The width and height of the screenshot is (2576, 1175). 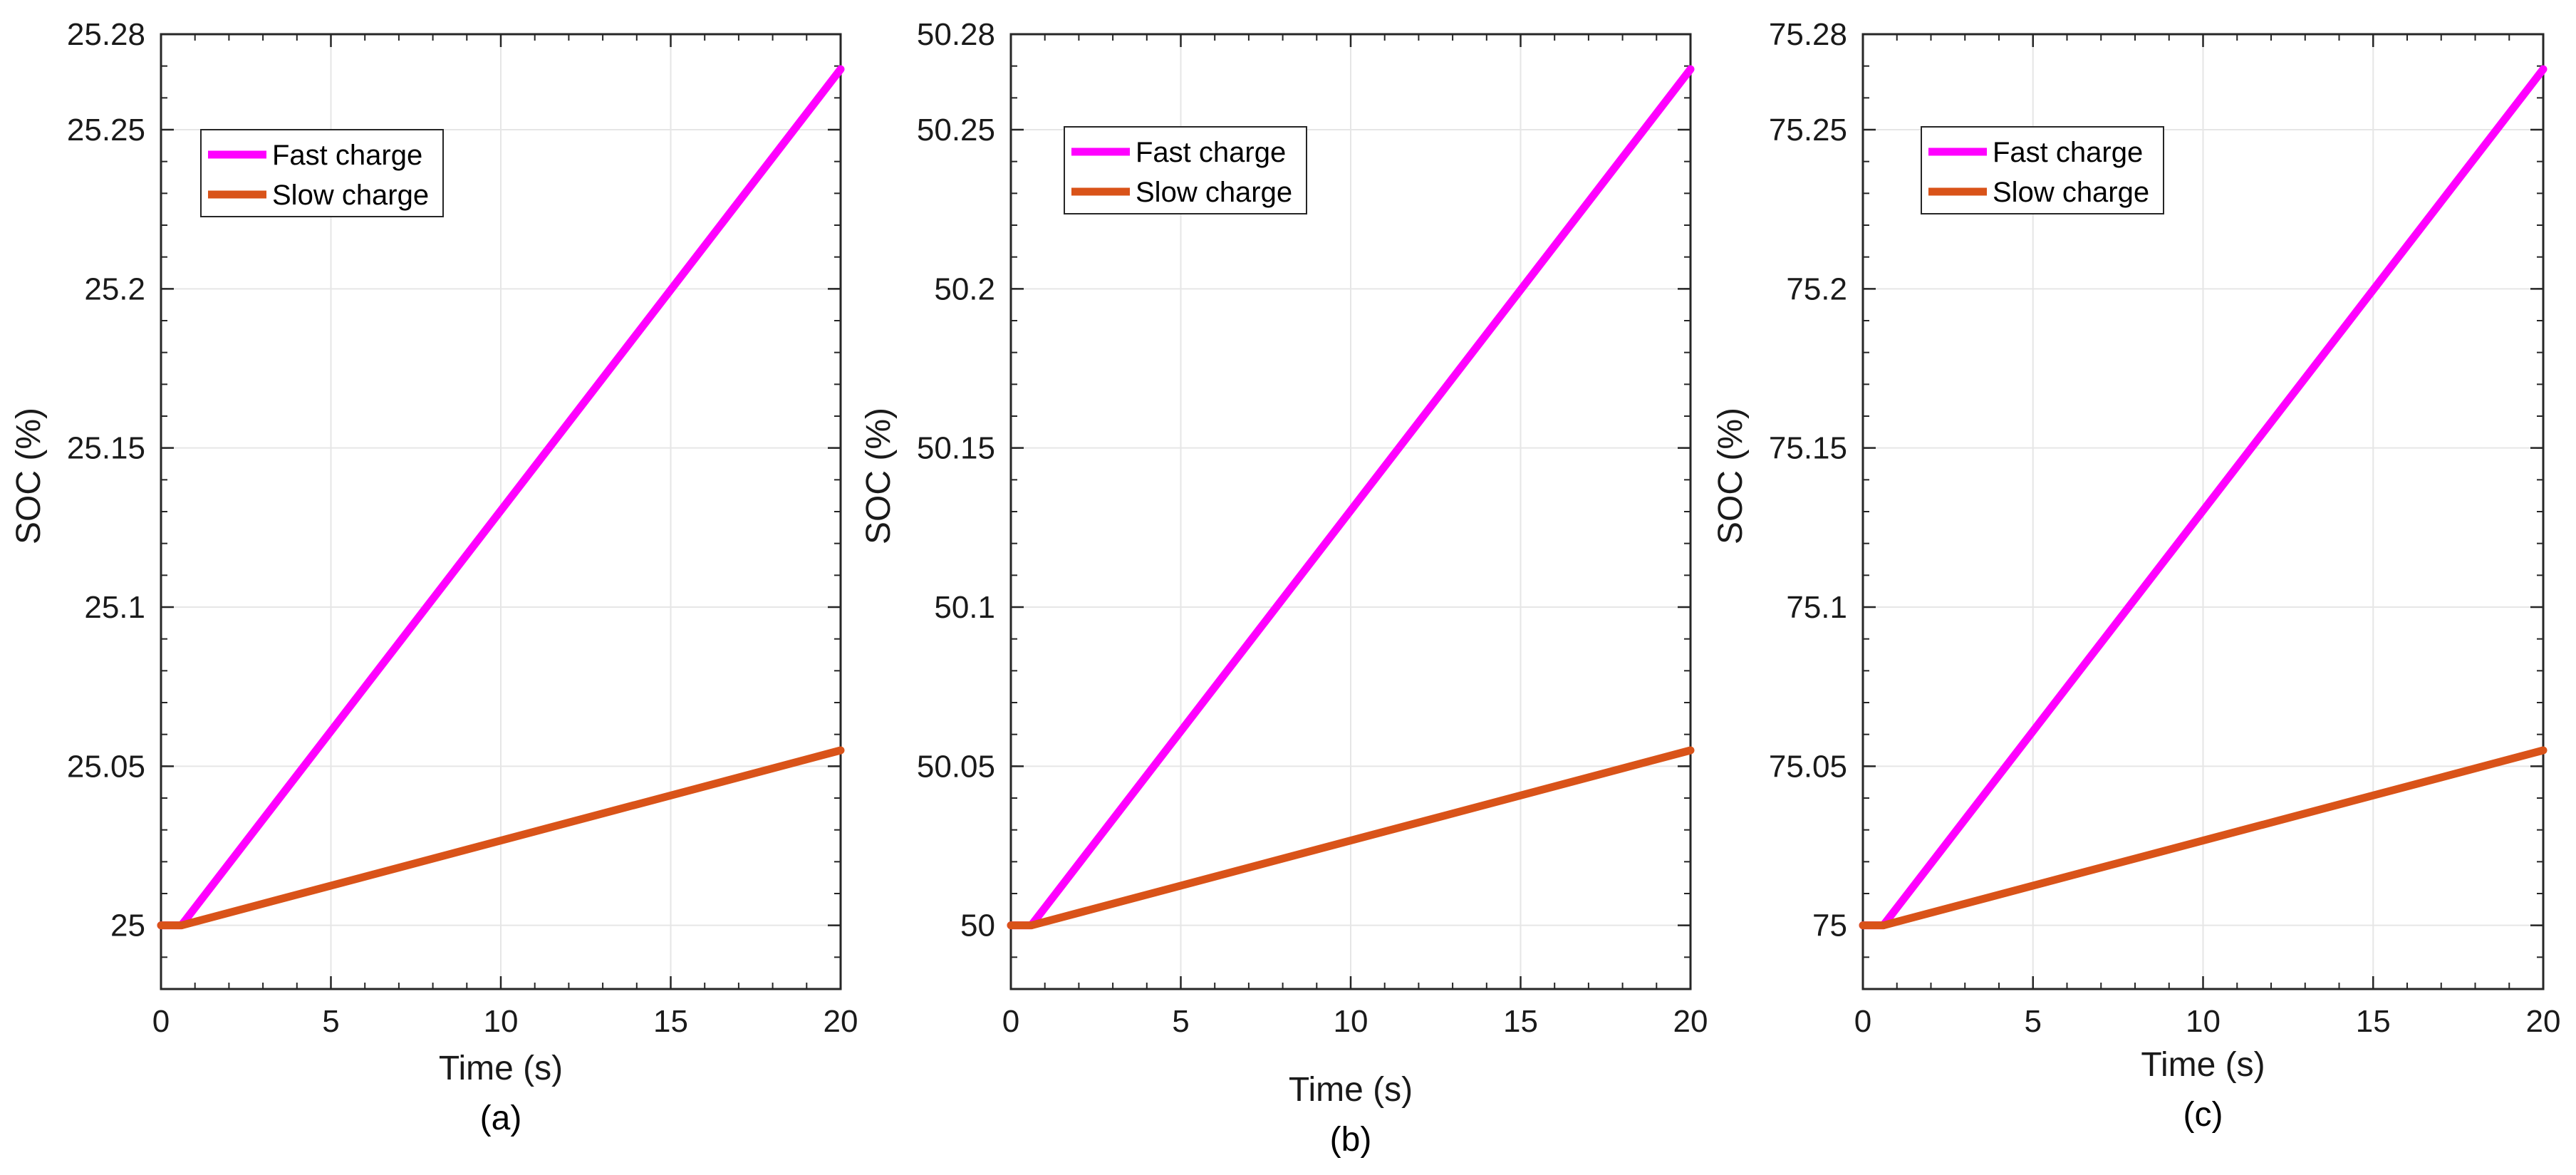 What do you see at coordinates (1808, 449) in the screenshot?
I see `y-tick-label: 75.15` at bounding box center [1808, 449].